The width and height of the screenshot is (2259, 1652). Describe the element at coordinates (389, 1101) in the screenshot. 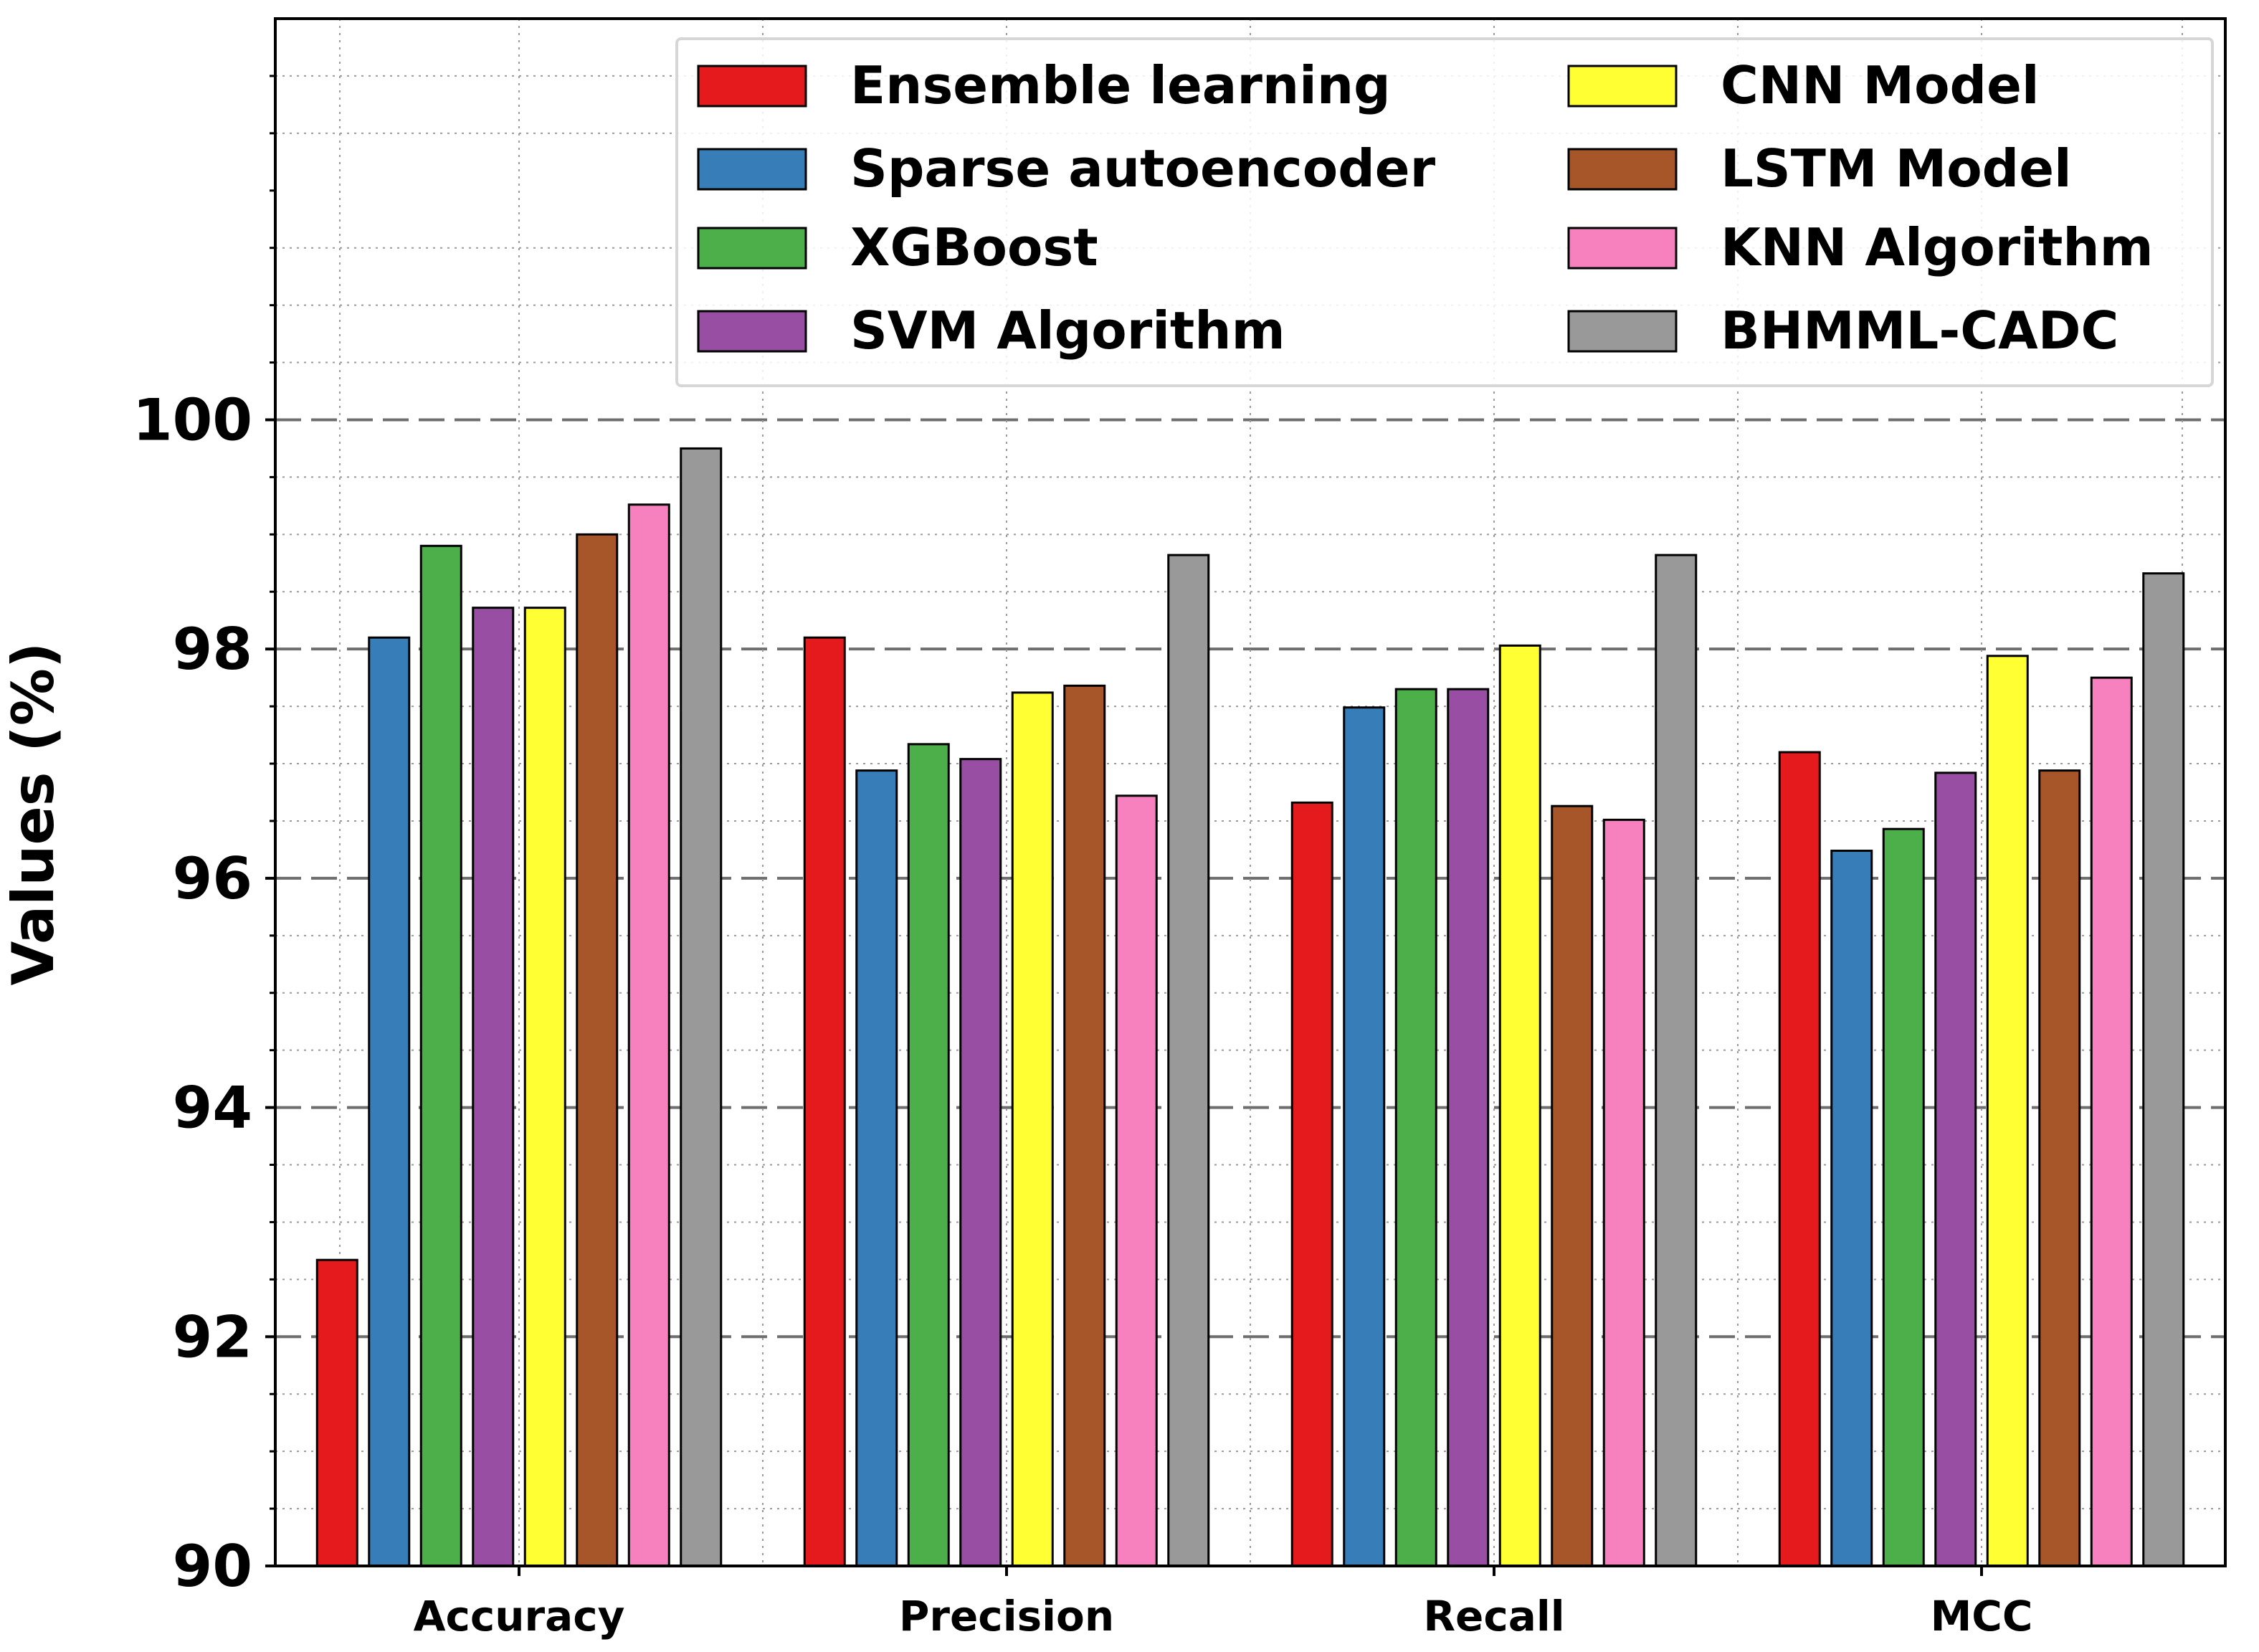

I see `bar-accuracy-sparse-autoencoder` at that location.